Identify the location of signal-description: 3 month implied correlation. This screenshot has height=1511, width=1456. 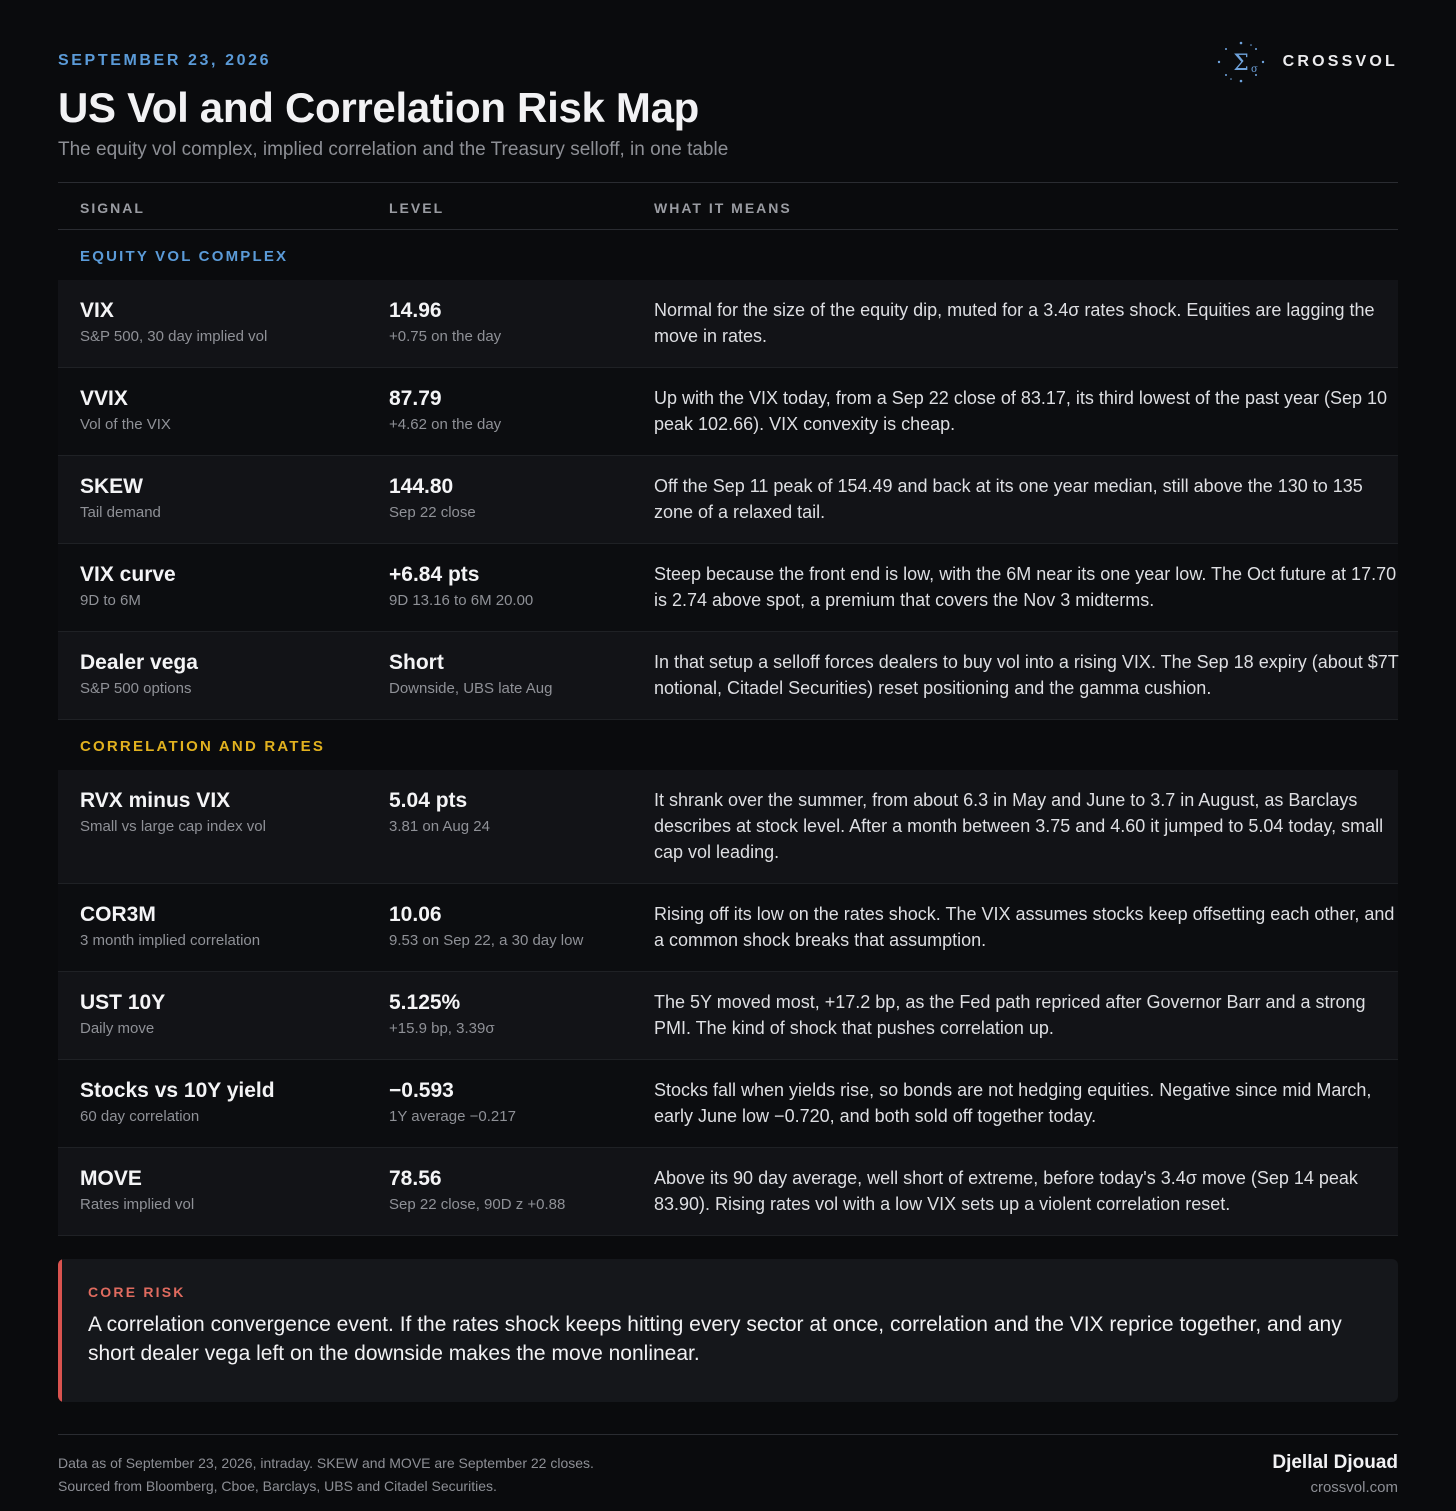
(170, 940).